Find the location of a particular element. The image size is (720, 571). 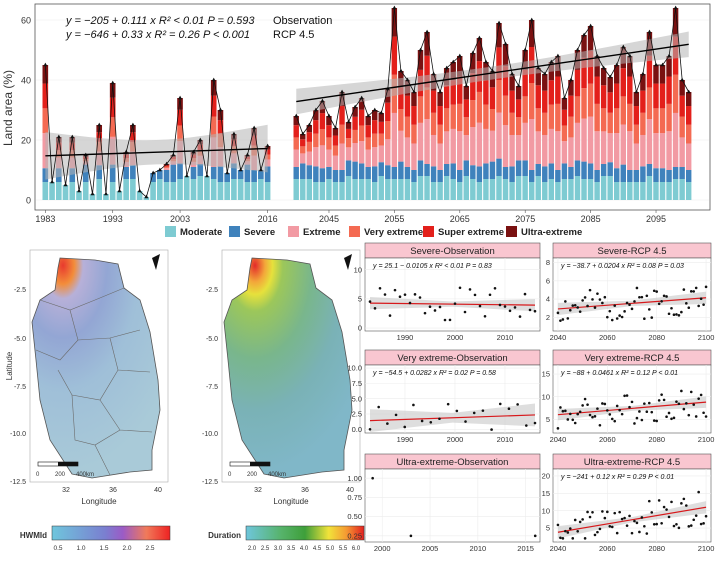

panel-x-tick: 1990 is located at coordinates (405, 439).